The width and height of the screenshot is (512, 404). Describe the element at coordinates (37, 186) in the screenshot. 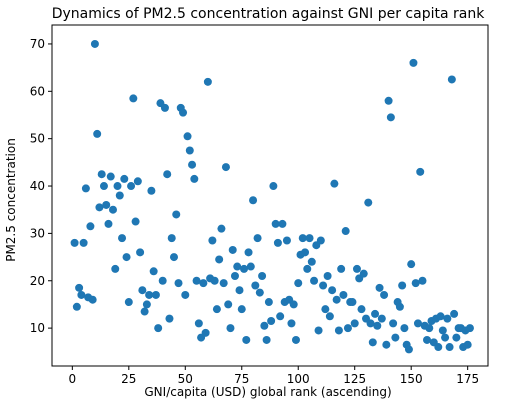

I see `y-tick-label: 40` at that location.